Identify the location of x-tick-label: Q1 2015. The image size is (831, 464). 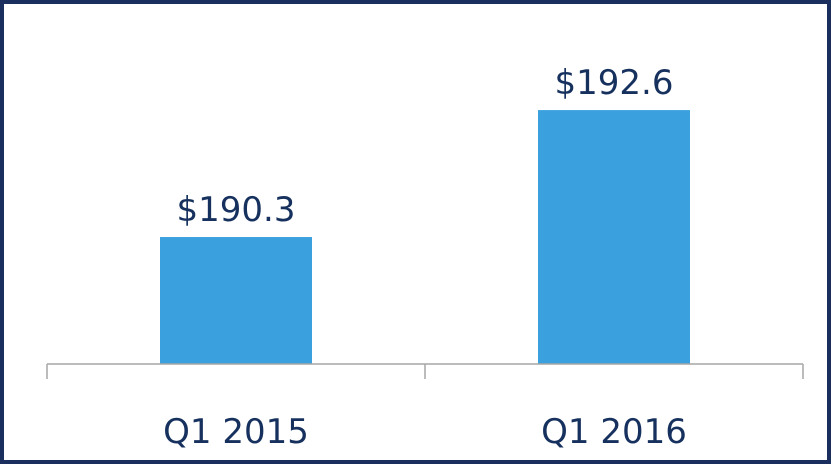
(236, 432).